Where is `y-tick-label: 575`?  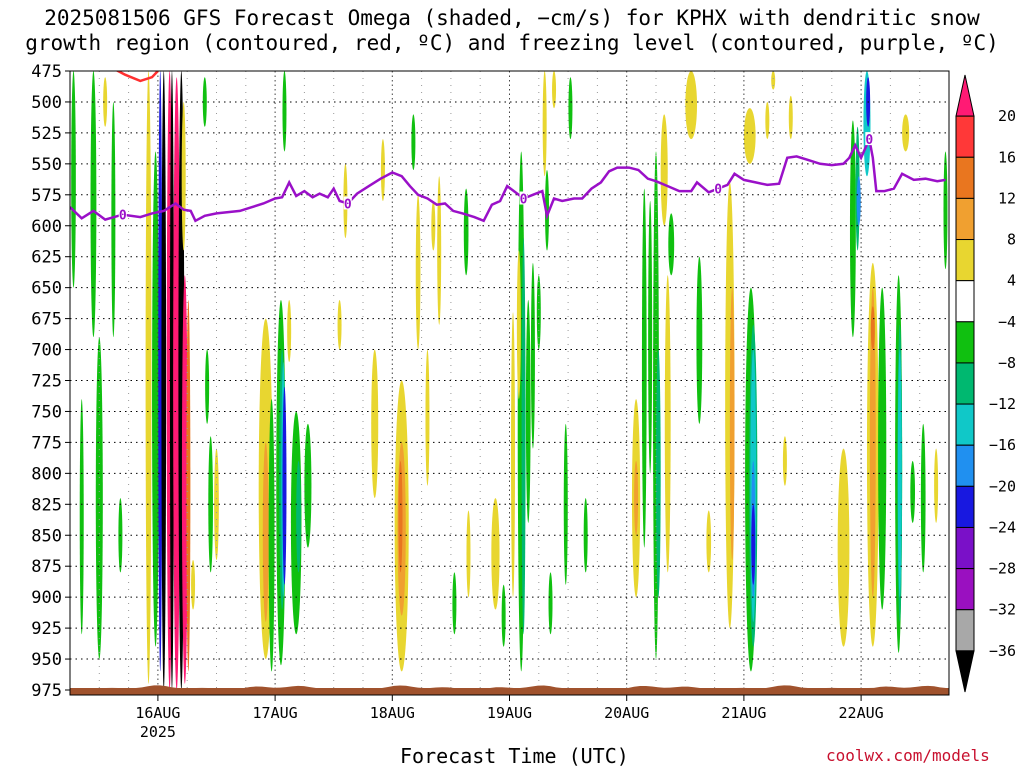 y-tick-label: 575 is located at coordinates (46, 196).